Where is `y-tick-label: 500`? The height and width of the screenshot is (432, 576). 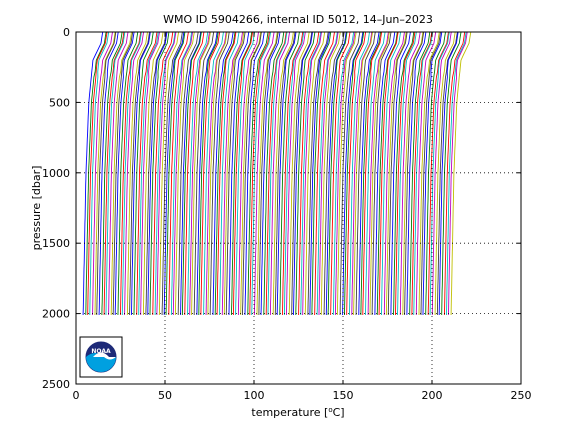
y-tick-label: 500 is located at coordinates (59, 102).